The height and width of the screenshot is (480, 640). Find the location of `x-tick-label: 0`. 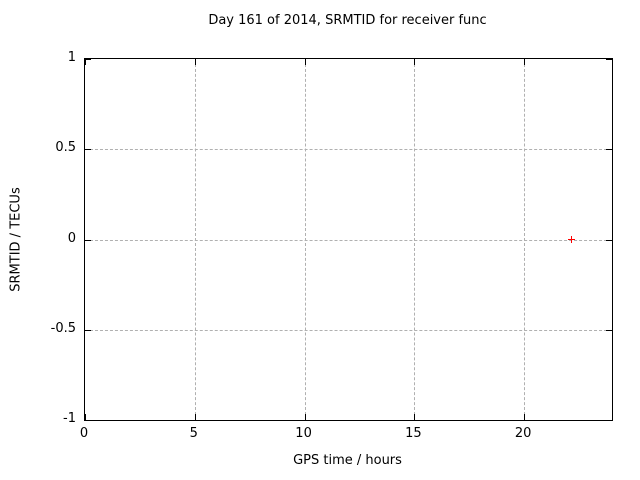

x-tick-label: 0 is located at coordinates (84, 433).